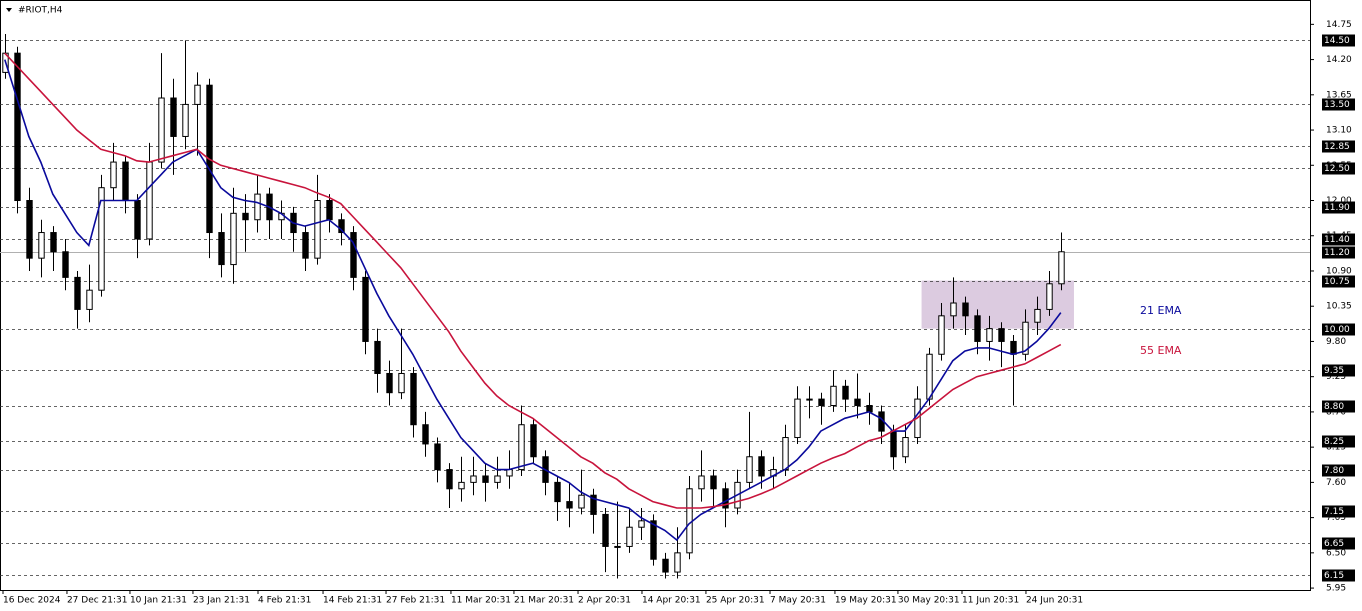 Image resolution: width=1362 pixels, height=611 pixels. I want to click on level-label: 8.80, so click(1334, 407).